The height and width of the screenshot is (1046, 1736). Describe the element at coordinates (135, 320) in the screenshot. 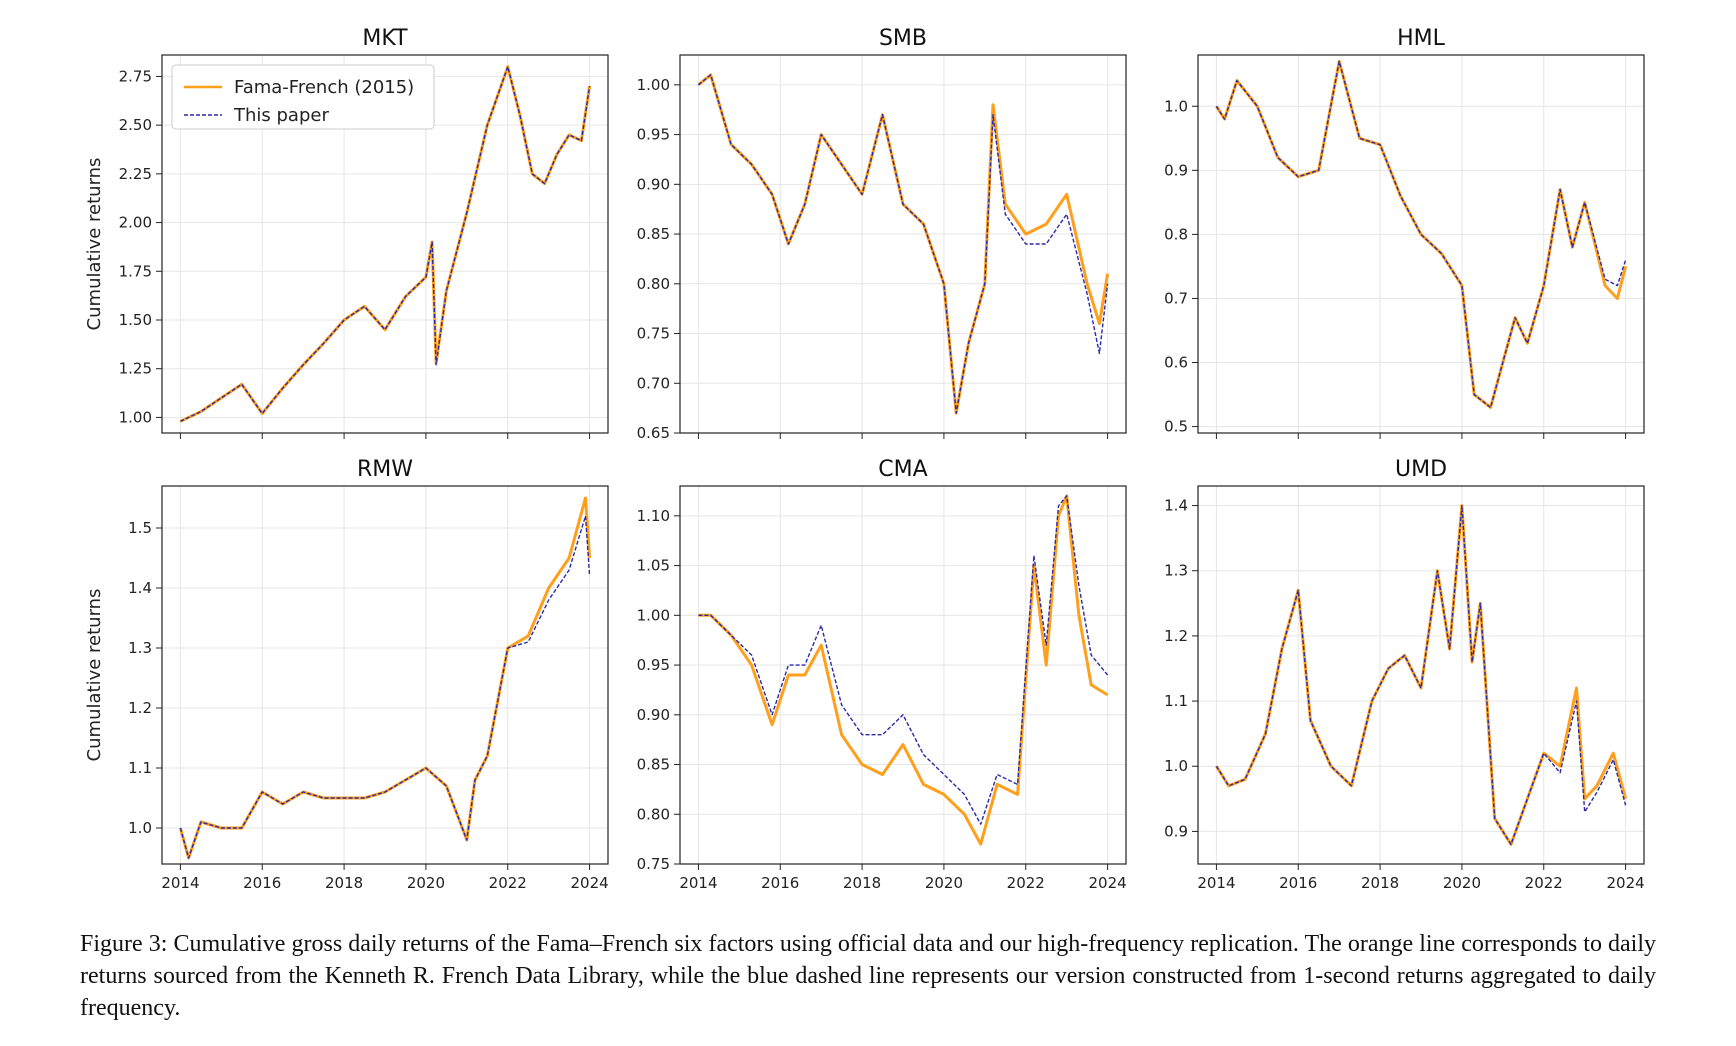

I see `y-tick-label: 1.50` at that location.